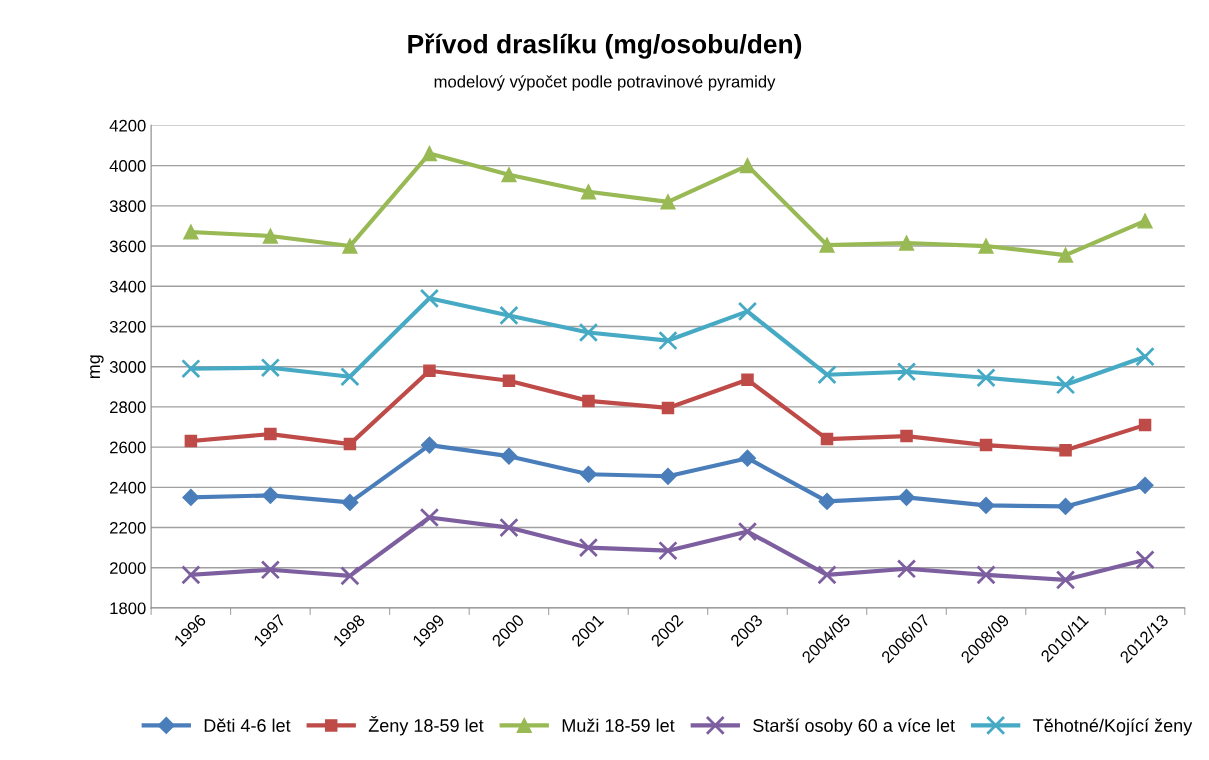 The width and height of the screenshot is (1209, 760). Describe the element at coordinates (127, 367) in the screenshot. I see `y-tick-label: 3000` at that location.